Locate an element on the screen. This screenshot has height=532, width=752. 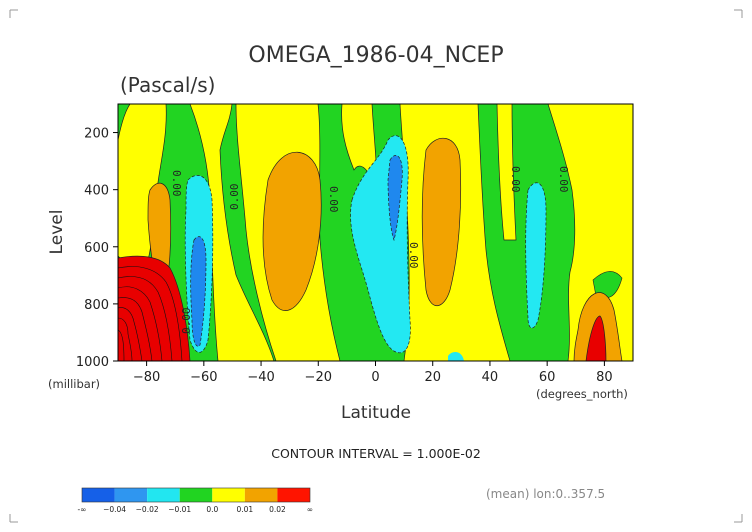
region-orange-north-subtropics is located at coordinates (441, 222).